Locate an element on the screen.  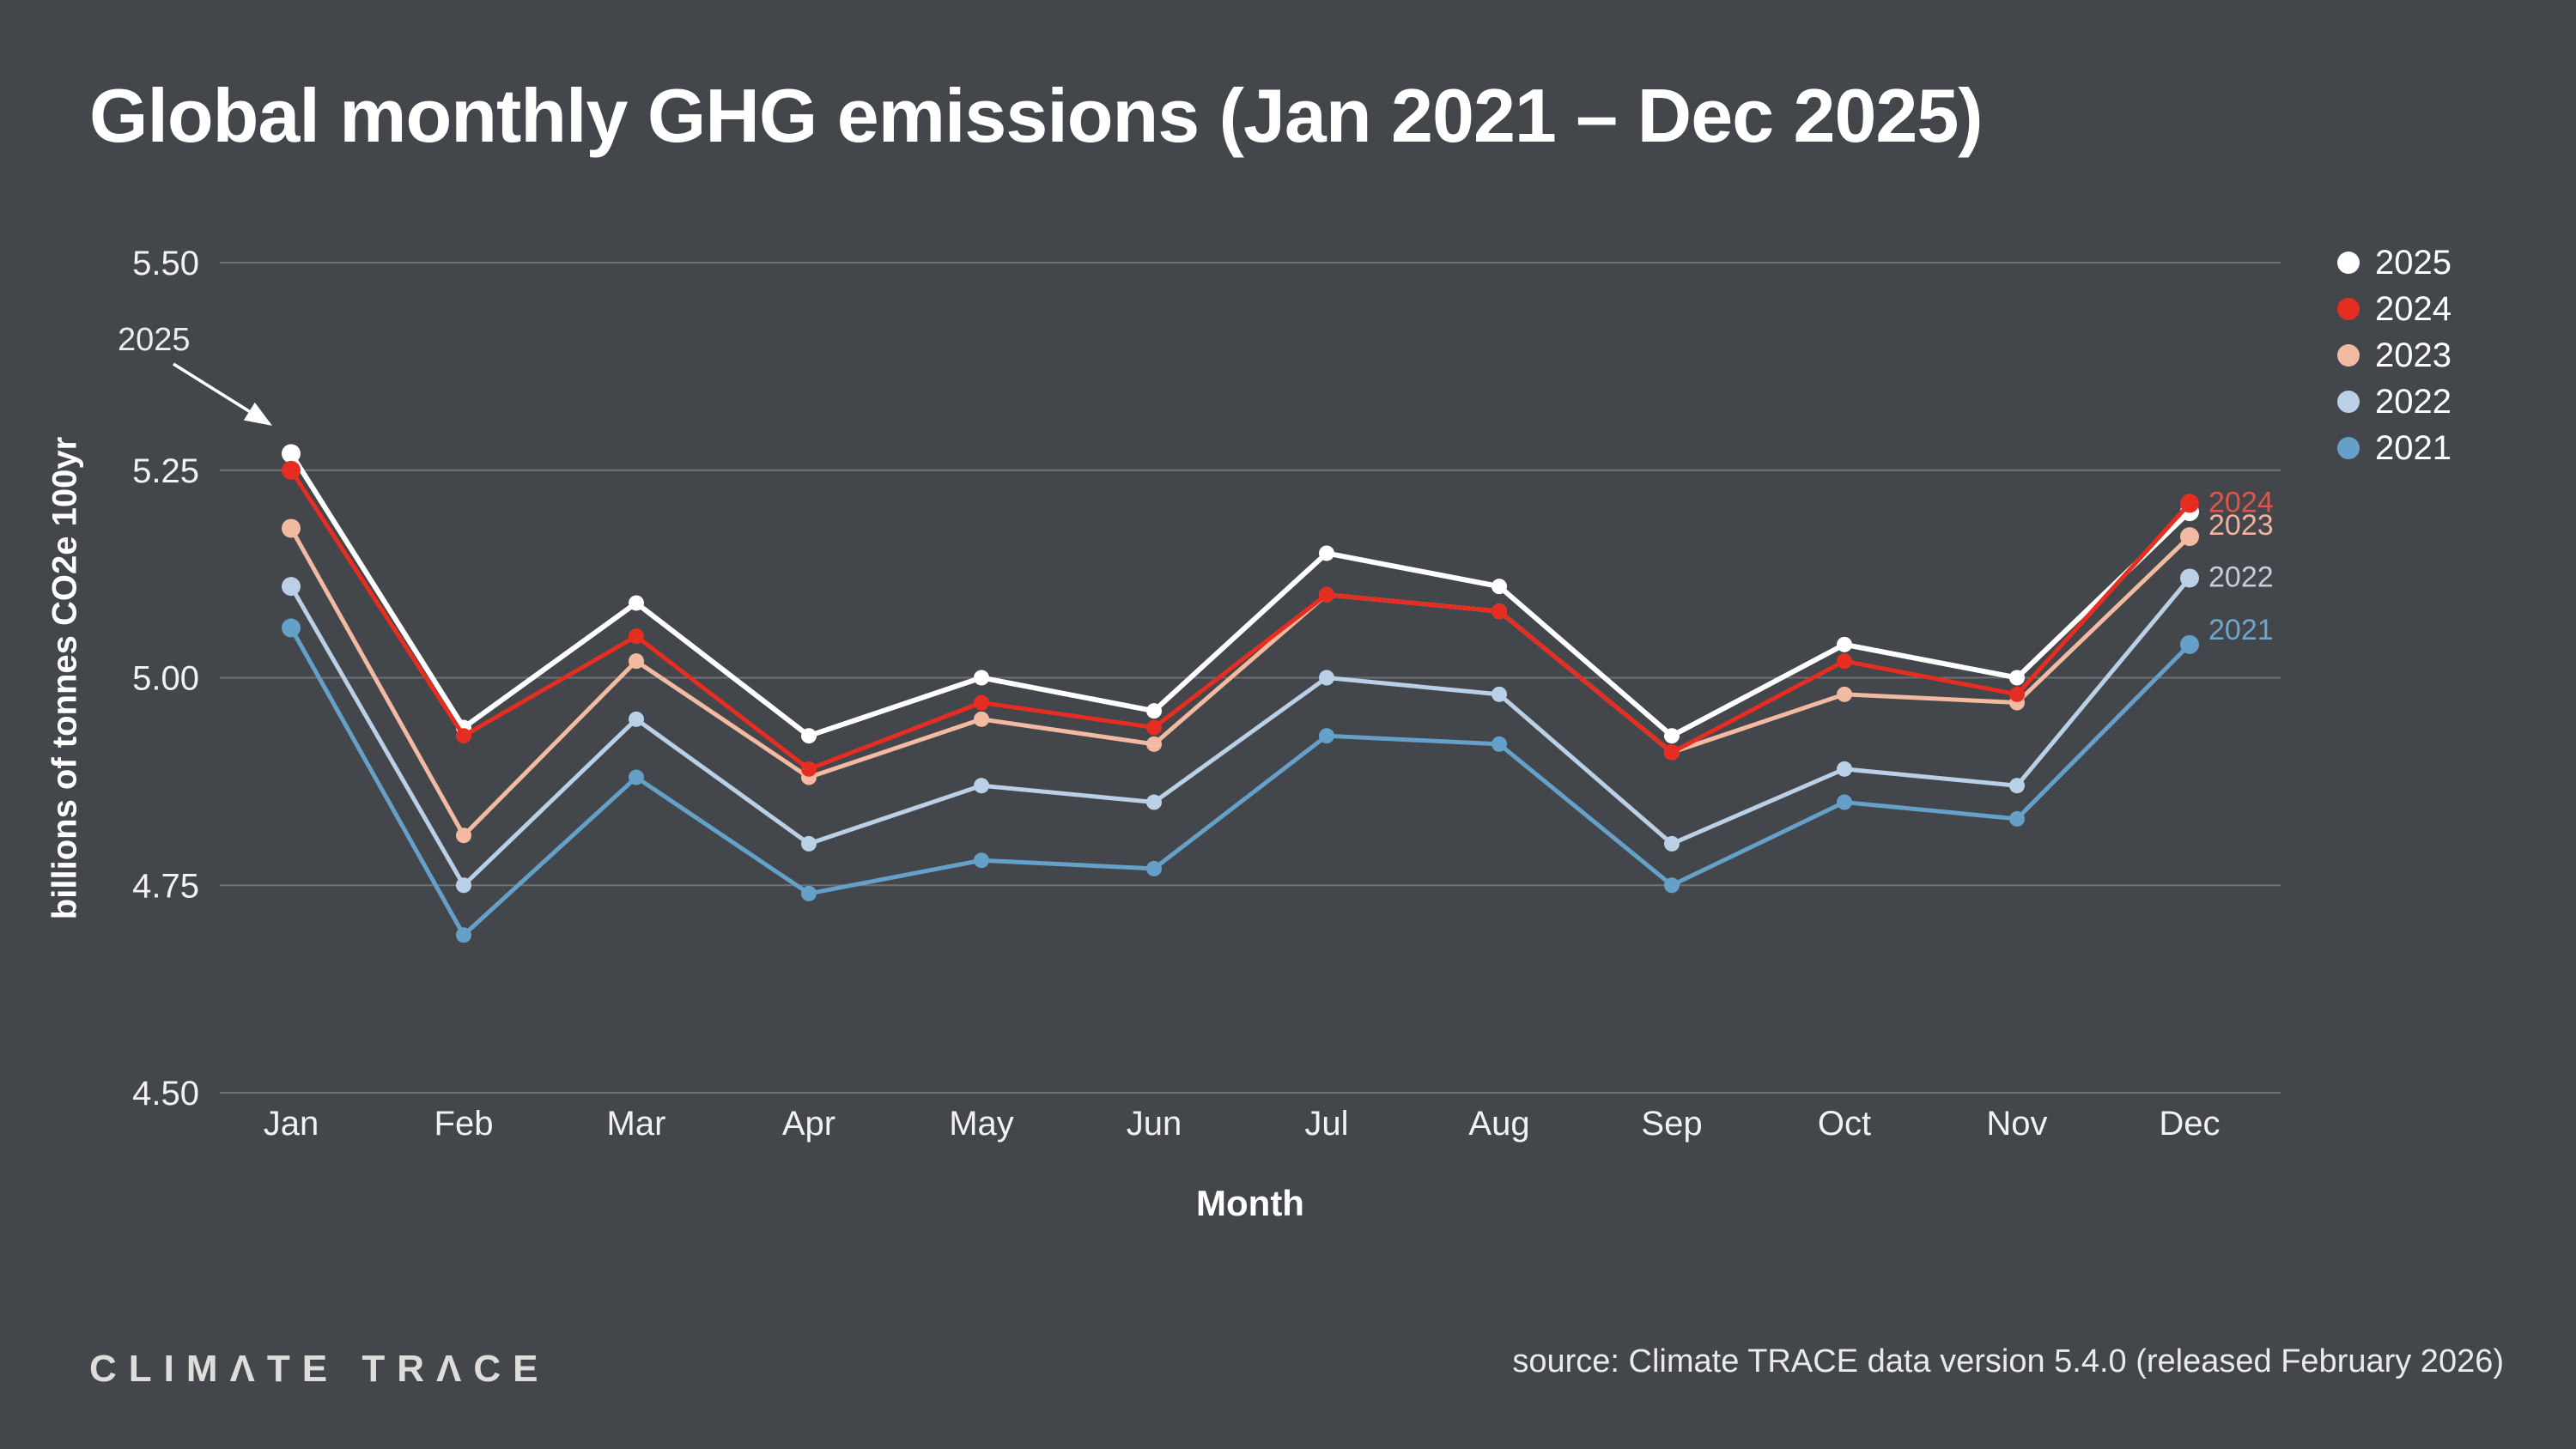
legend-label: 2023 is located at coordinates (2413, 355).